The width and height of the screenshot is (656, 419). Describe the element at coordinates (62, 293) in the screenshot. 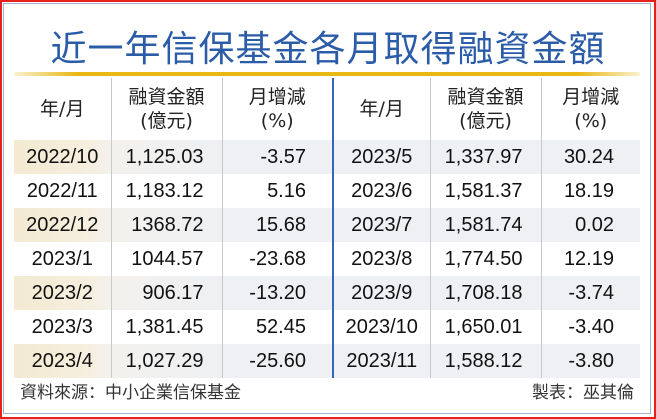

I see `period-cell: 2023/2` at that location.